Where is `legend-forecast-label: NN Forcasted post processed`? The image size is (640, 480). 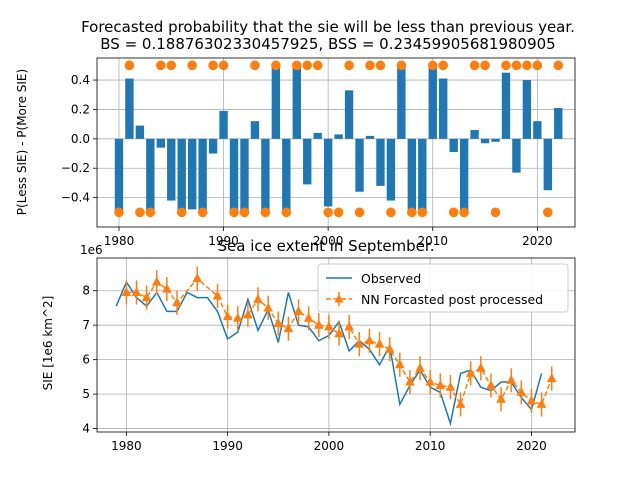
legend-forecast-label: NN Forcasted post processed is located at coordinates (452, 299).